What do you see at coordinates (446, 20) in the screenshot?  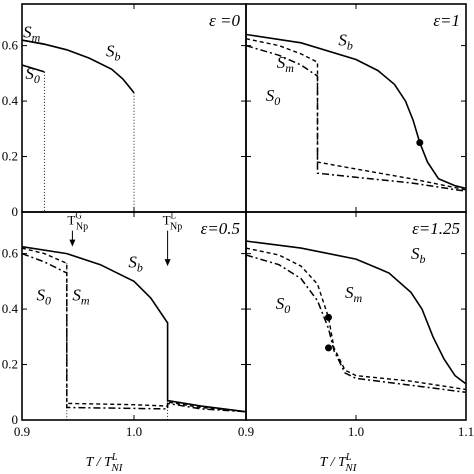 I see `panel-title: ε=1` at bounding box center [446, 20].